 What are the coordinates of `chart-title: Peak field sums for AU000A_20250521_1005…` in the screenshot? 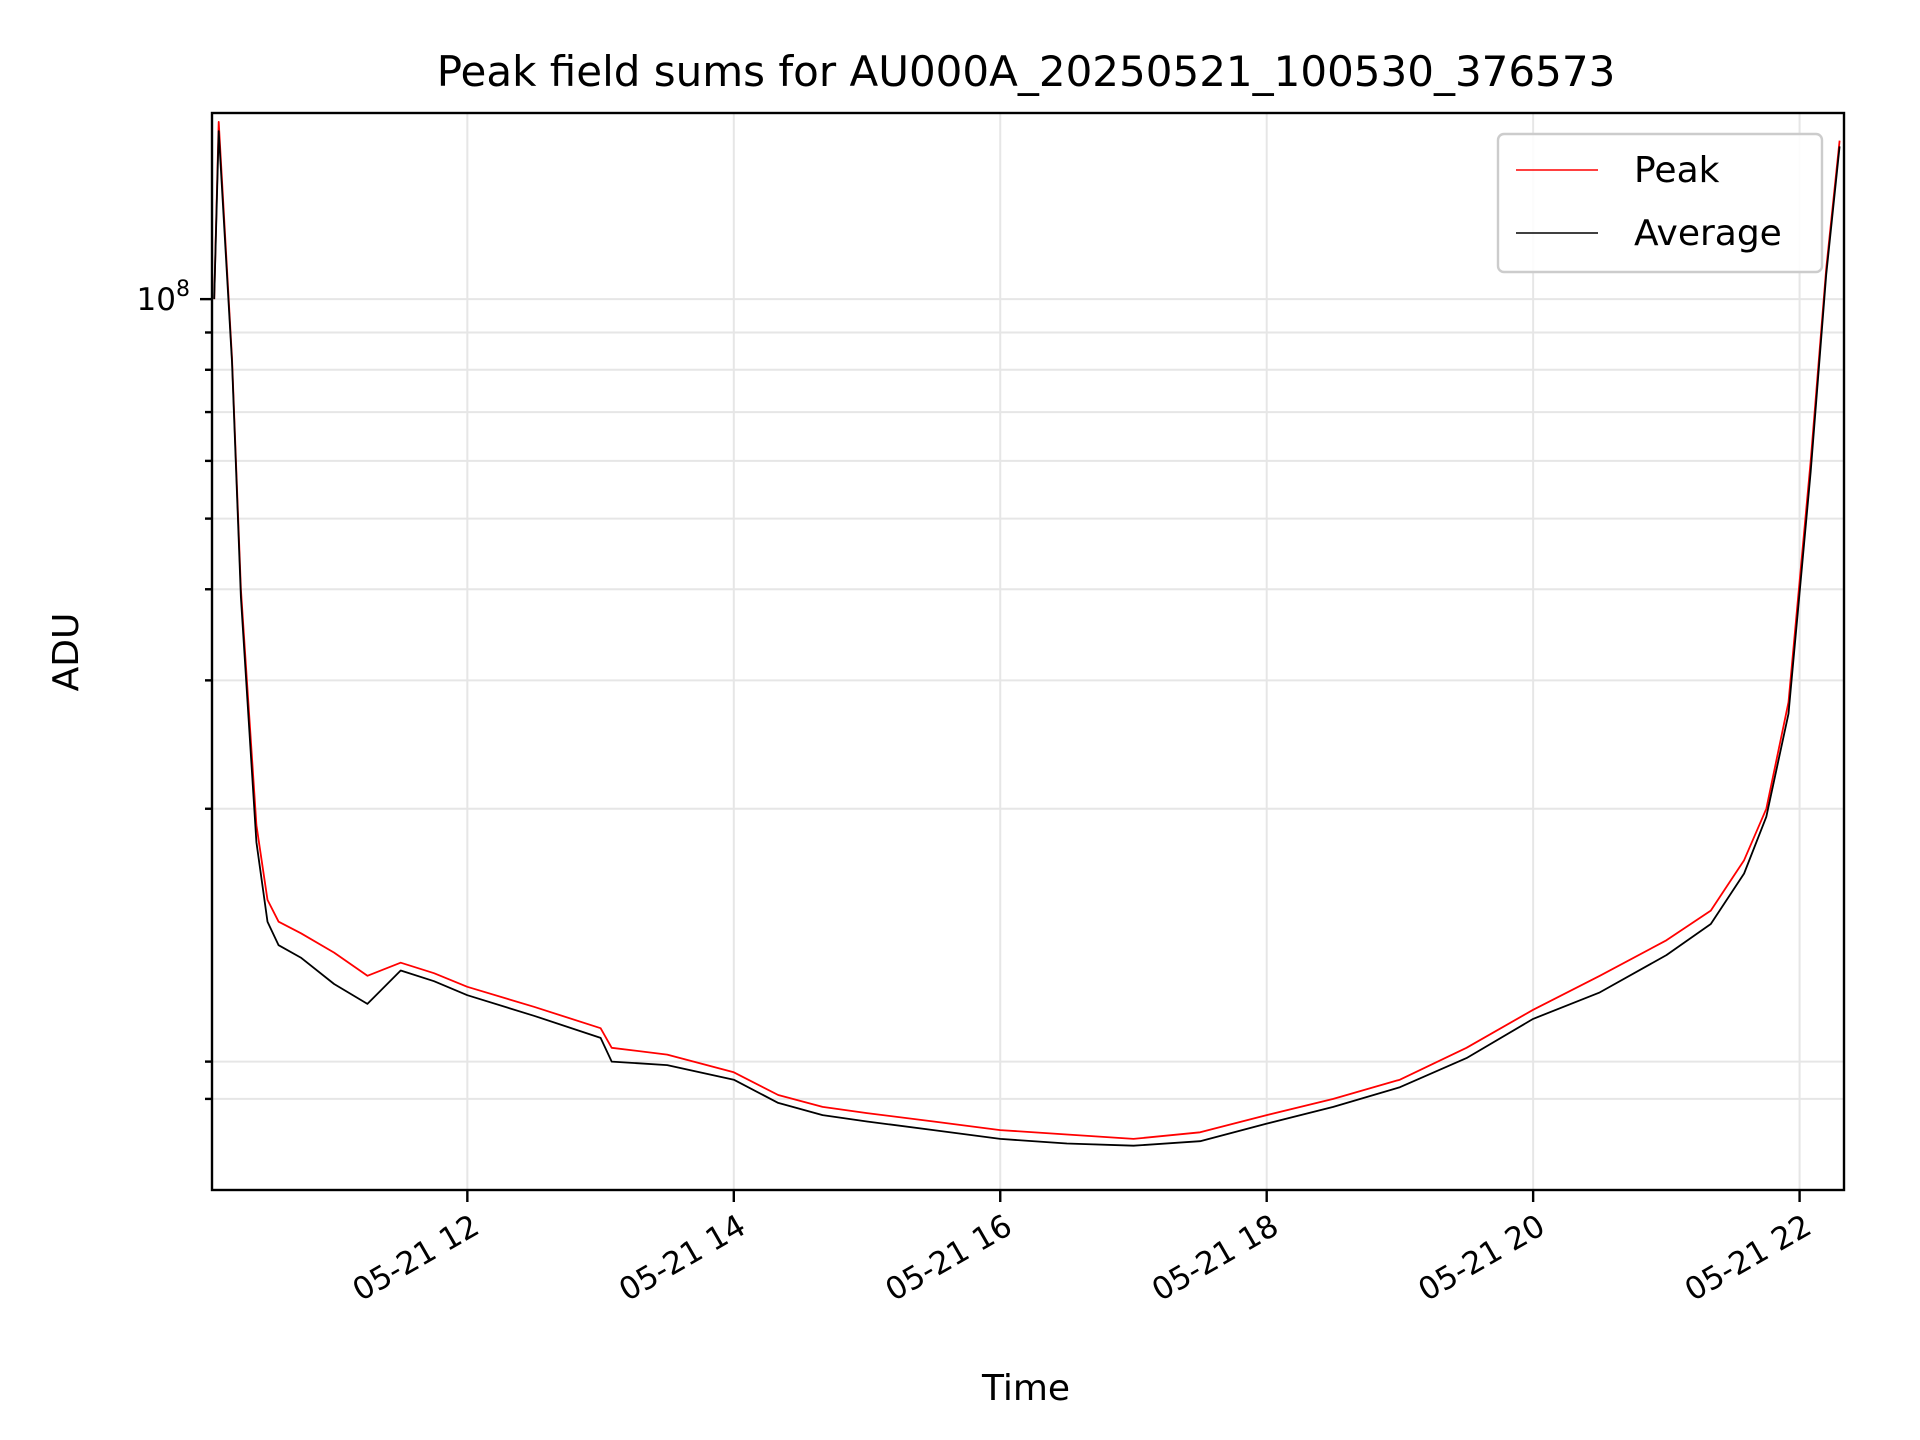 It's located at (1026, 71).